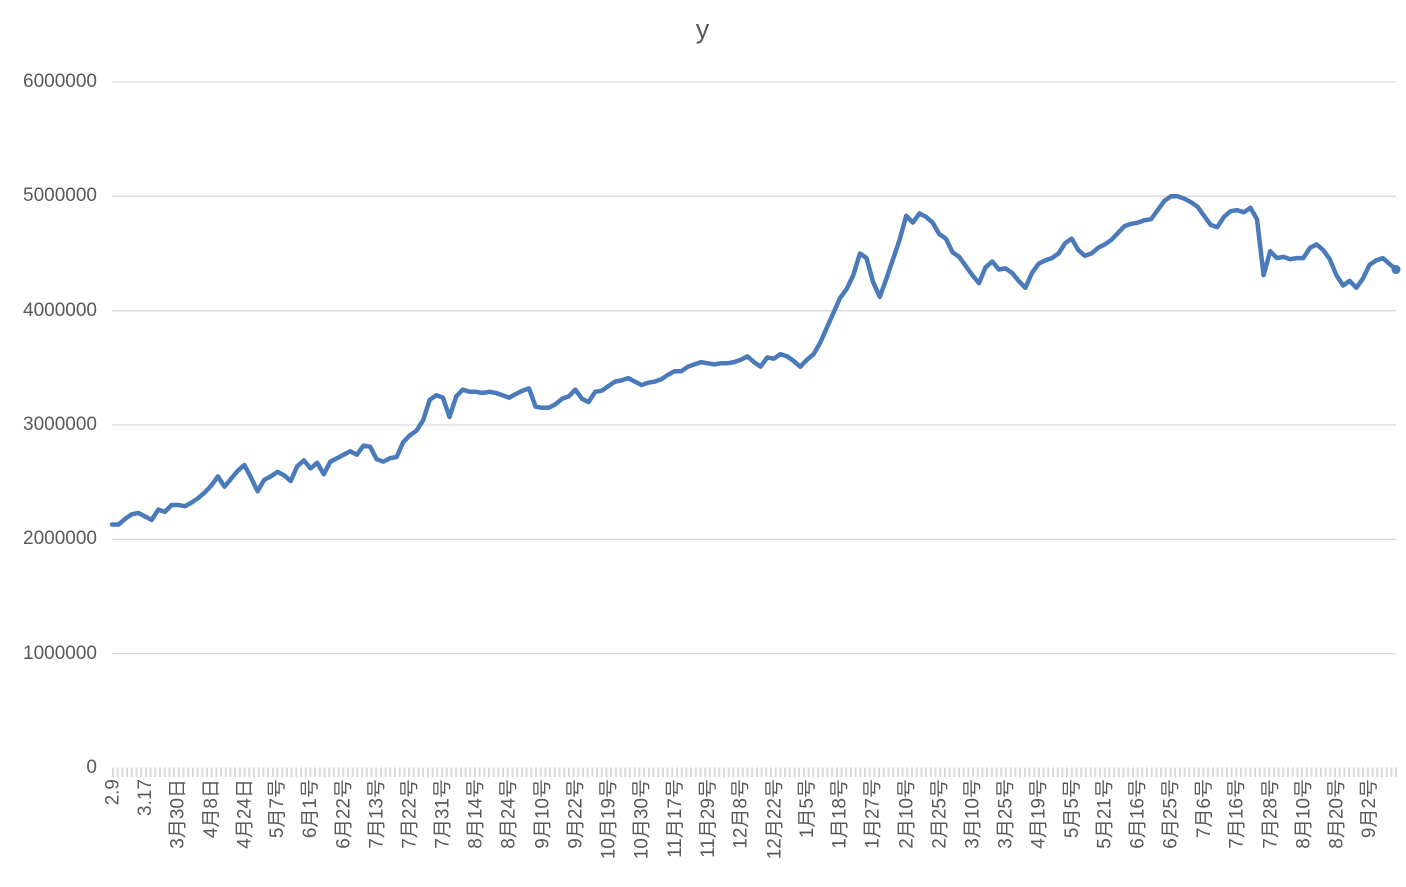 This screenshot has height=887, width=1406. I want to click on y-tick-label: 0, so click(91, 767).